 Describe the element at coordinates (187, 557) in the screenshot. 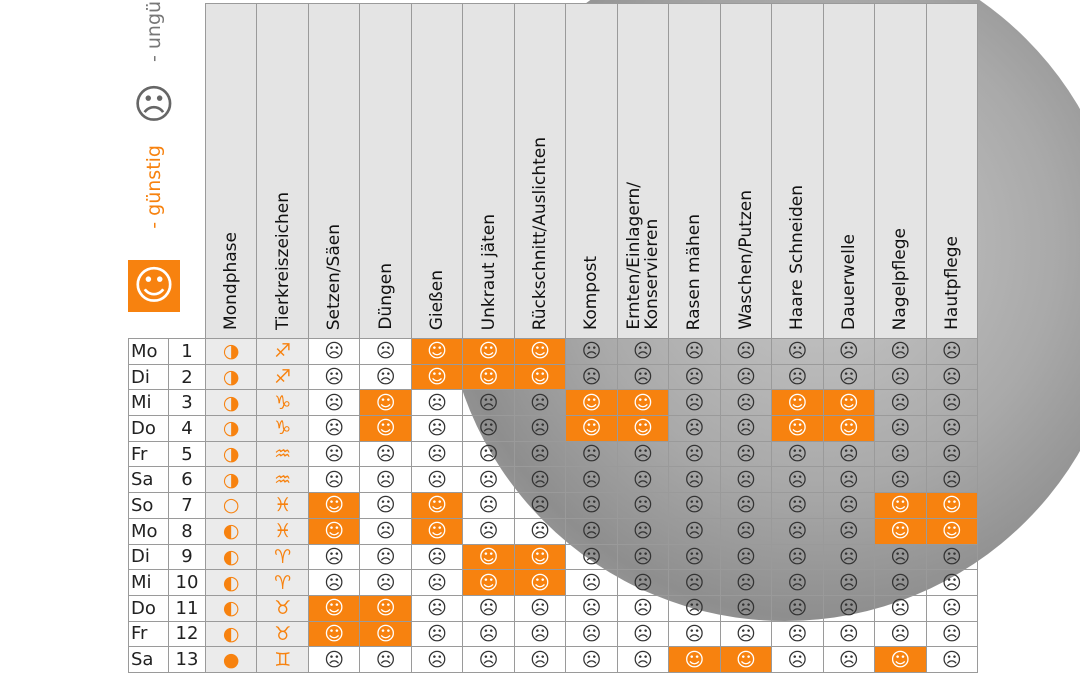

I see `date: 9` at that location.